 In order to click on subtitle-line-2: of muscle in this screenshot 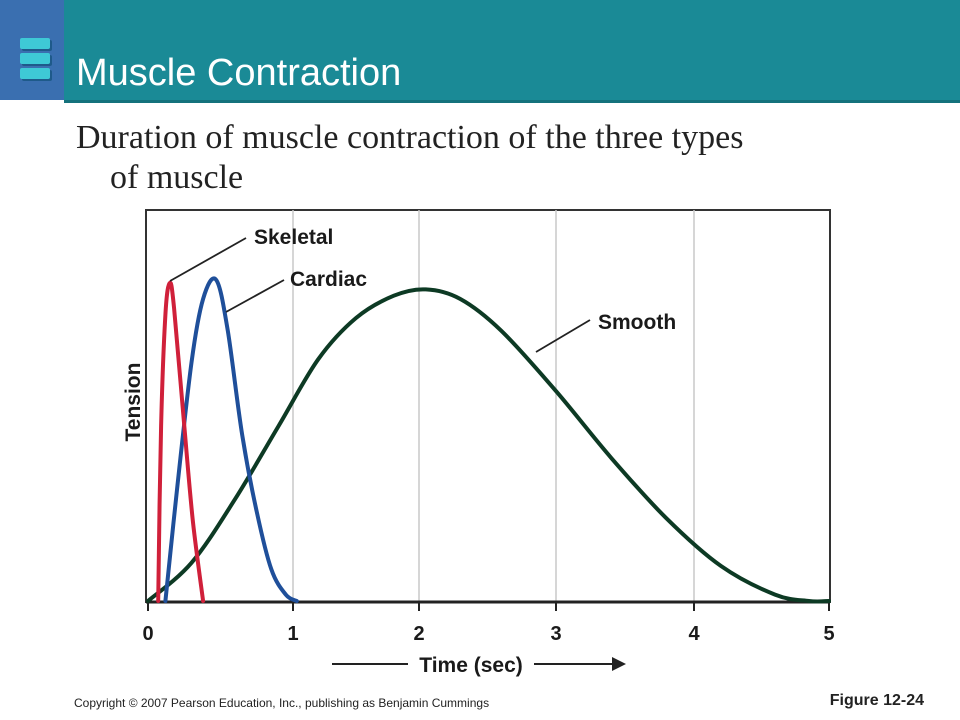, I will do `click(177, 177)`.